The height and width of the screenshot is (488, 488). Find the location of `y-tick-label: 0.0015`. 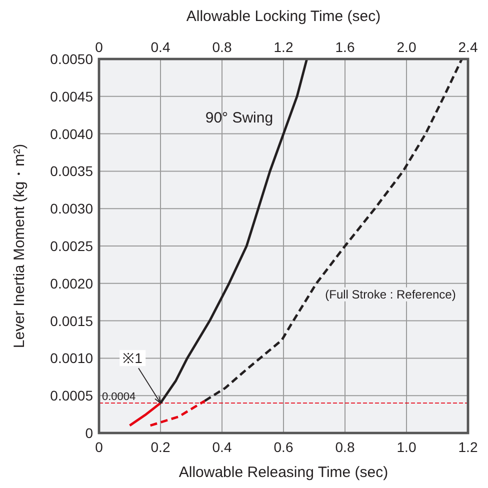

y-tick-label: 0.0015 is located at coordinates (72, 320).